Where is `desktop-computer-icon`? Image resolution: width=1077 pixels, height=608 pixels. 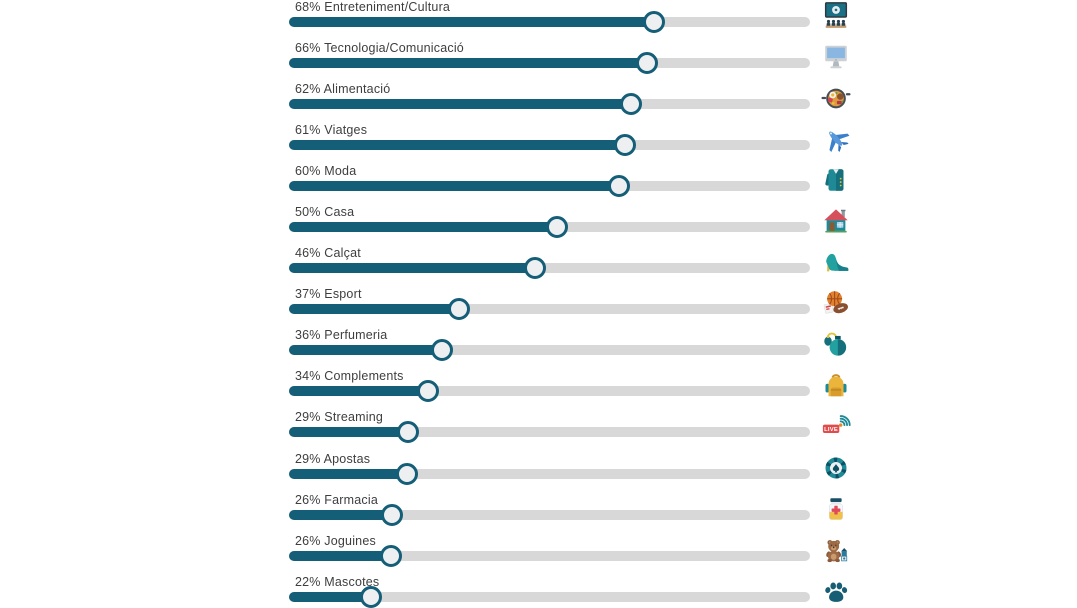 desktop-computer-icon is located at coordinates (836, 57).